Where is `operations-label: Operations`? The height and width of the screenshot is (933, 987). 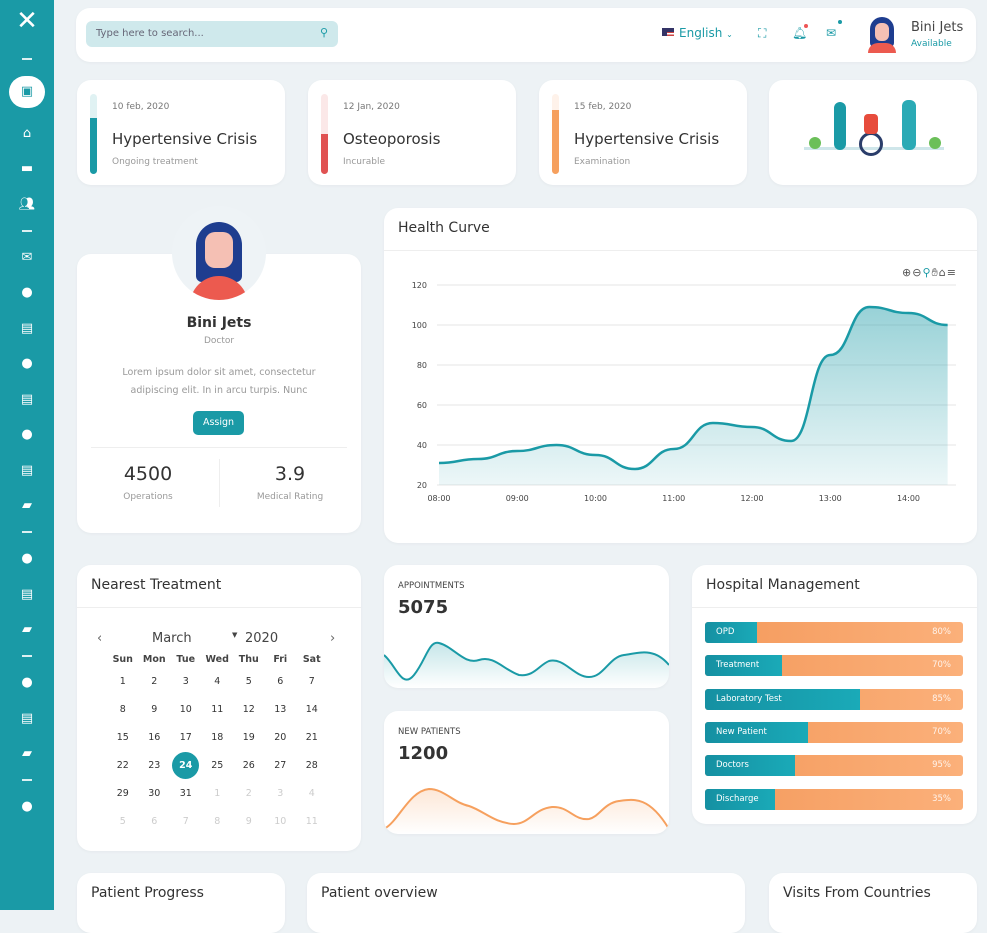 operations-label: Operations is located at coordinates (148, 497).